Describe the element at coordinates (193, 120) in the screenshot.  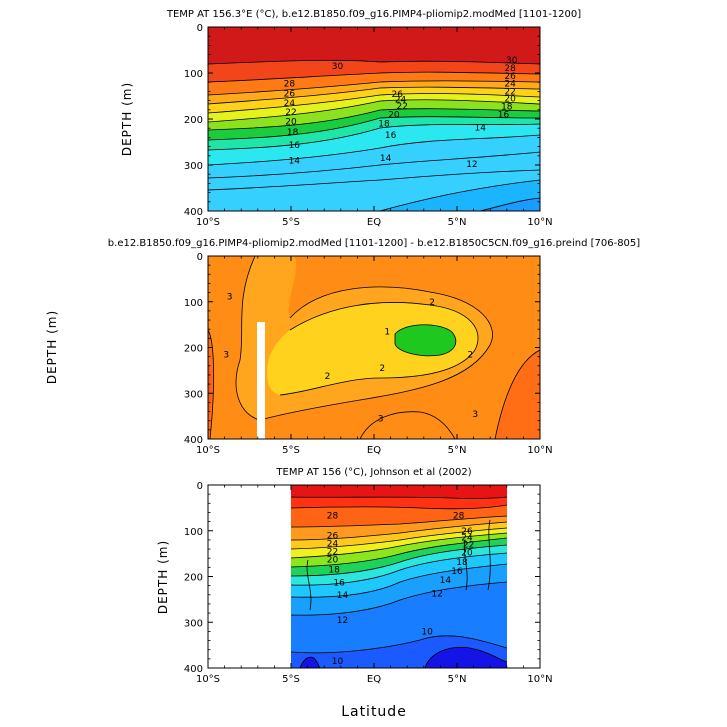
I see `panel1-y-tick-label: 200` at that location.